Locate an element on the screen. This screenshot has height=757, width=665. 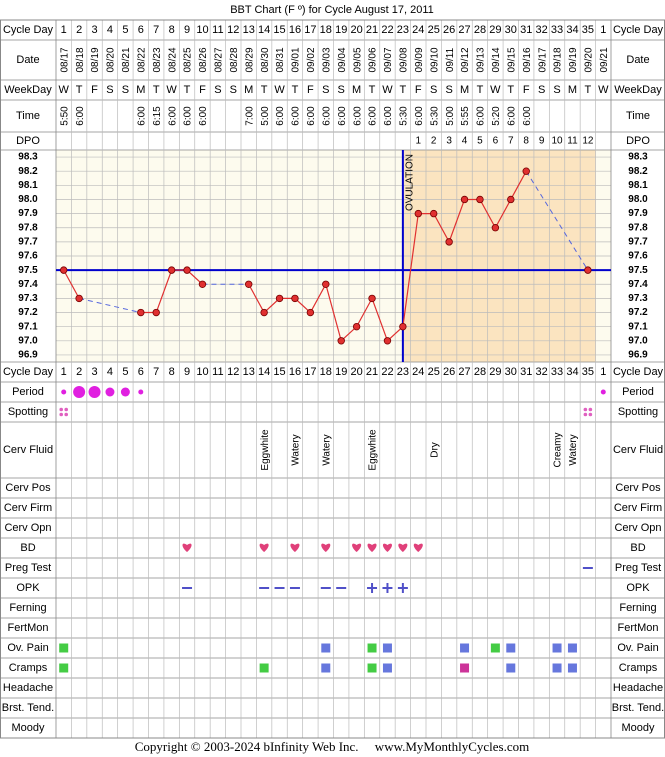
dpo: 8 is located at coordinates (526, 141).